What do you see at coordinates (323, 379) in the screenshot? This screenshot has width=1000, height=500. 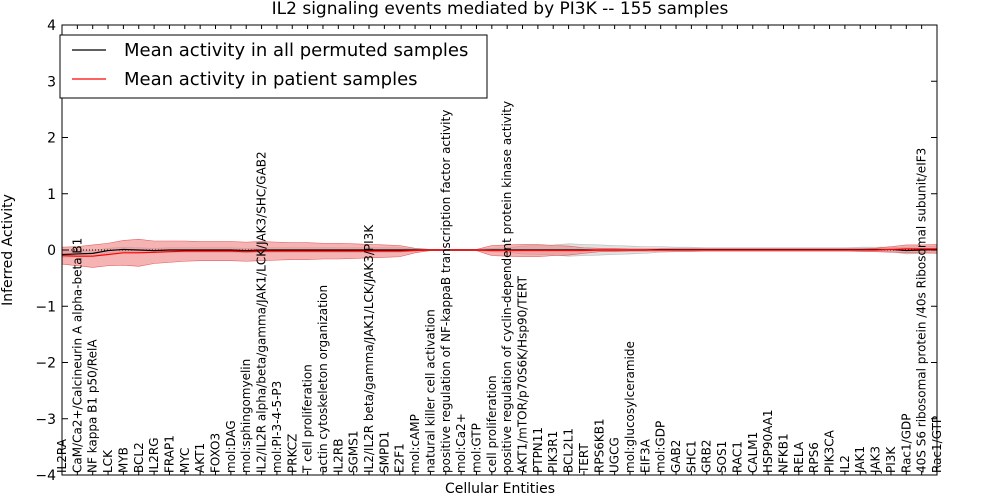 I see `x-tick-label: actin cytoskeleton organization` at bounding box center [323, 379].